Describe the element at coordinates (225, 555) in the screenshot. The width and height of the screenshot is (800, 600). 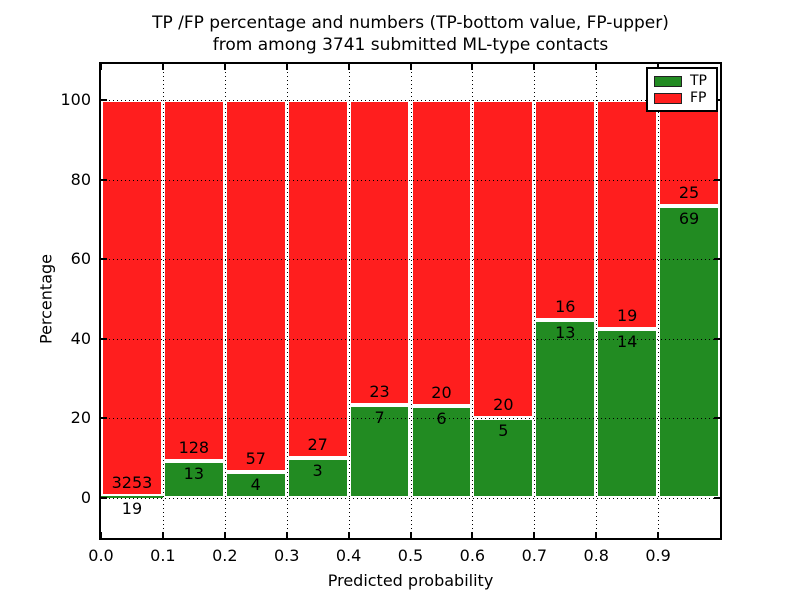
I see `x-tick-label: 0.2` at that location.